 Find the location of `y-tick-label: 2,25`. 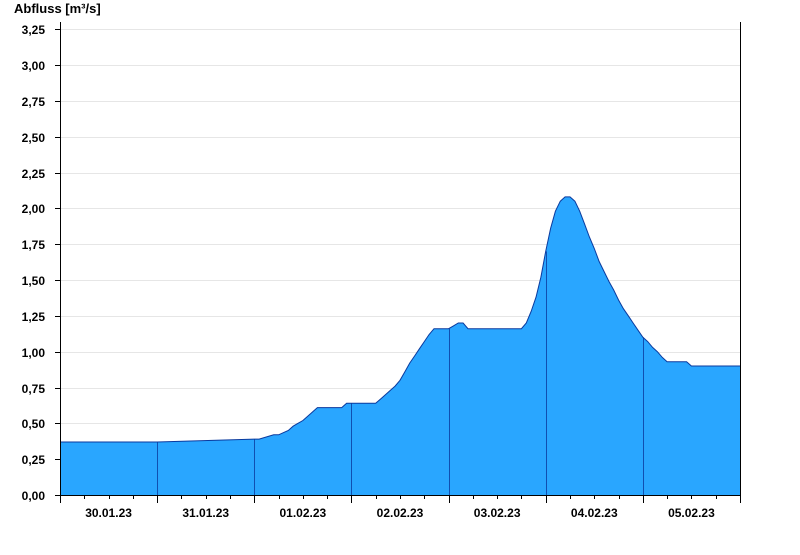

y-tick-label: 2,25 is located at coordinates (34, 174).